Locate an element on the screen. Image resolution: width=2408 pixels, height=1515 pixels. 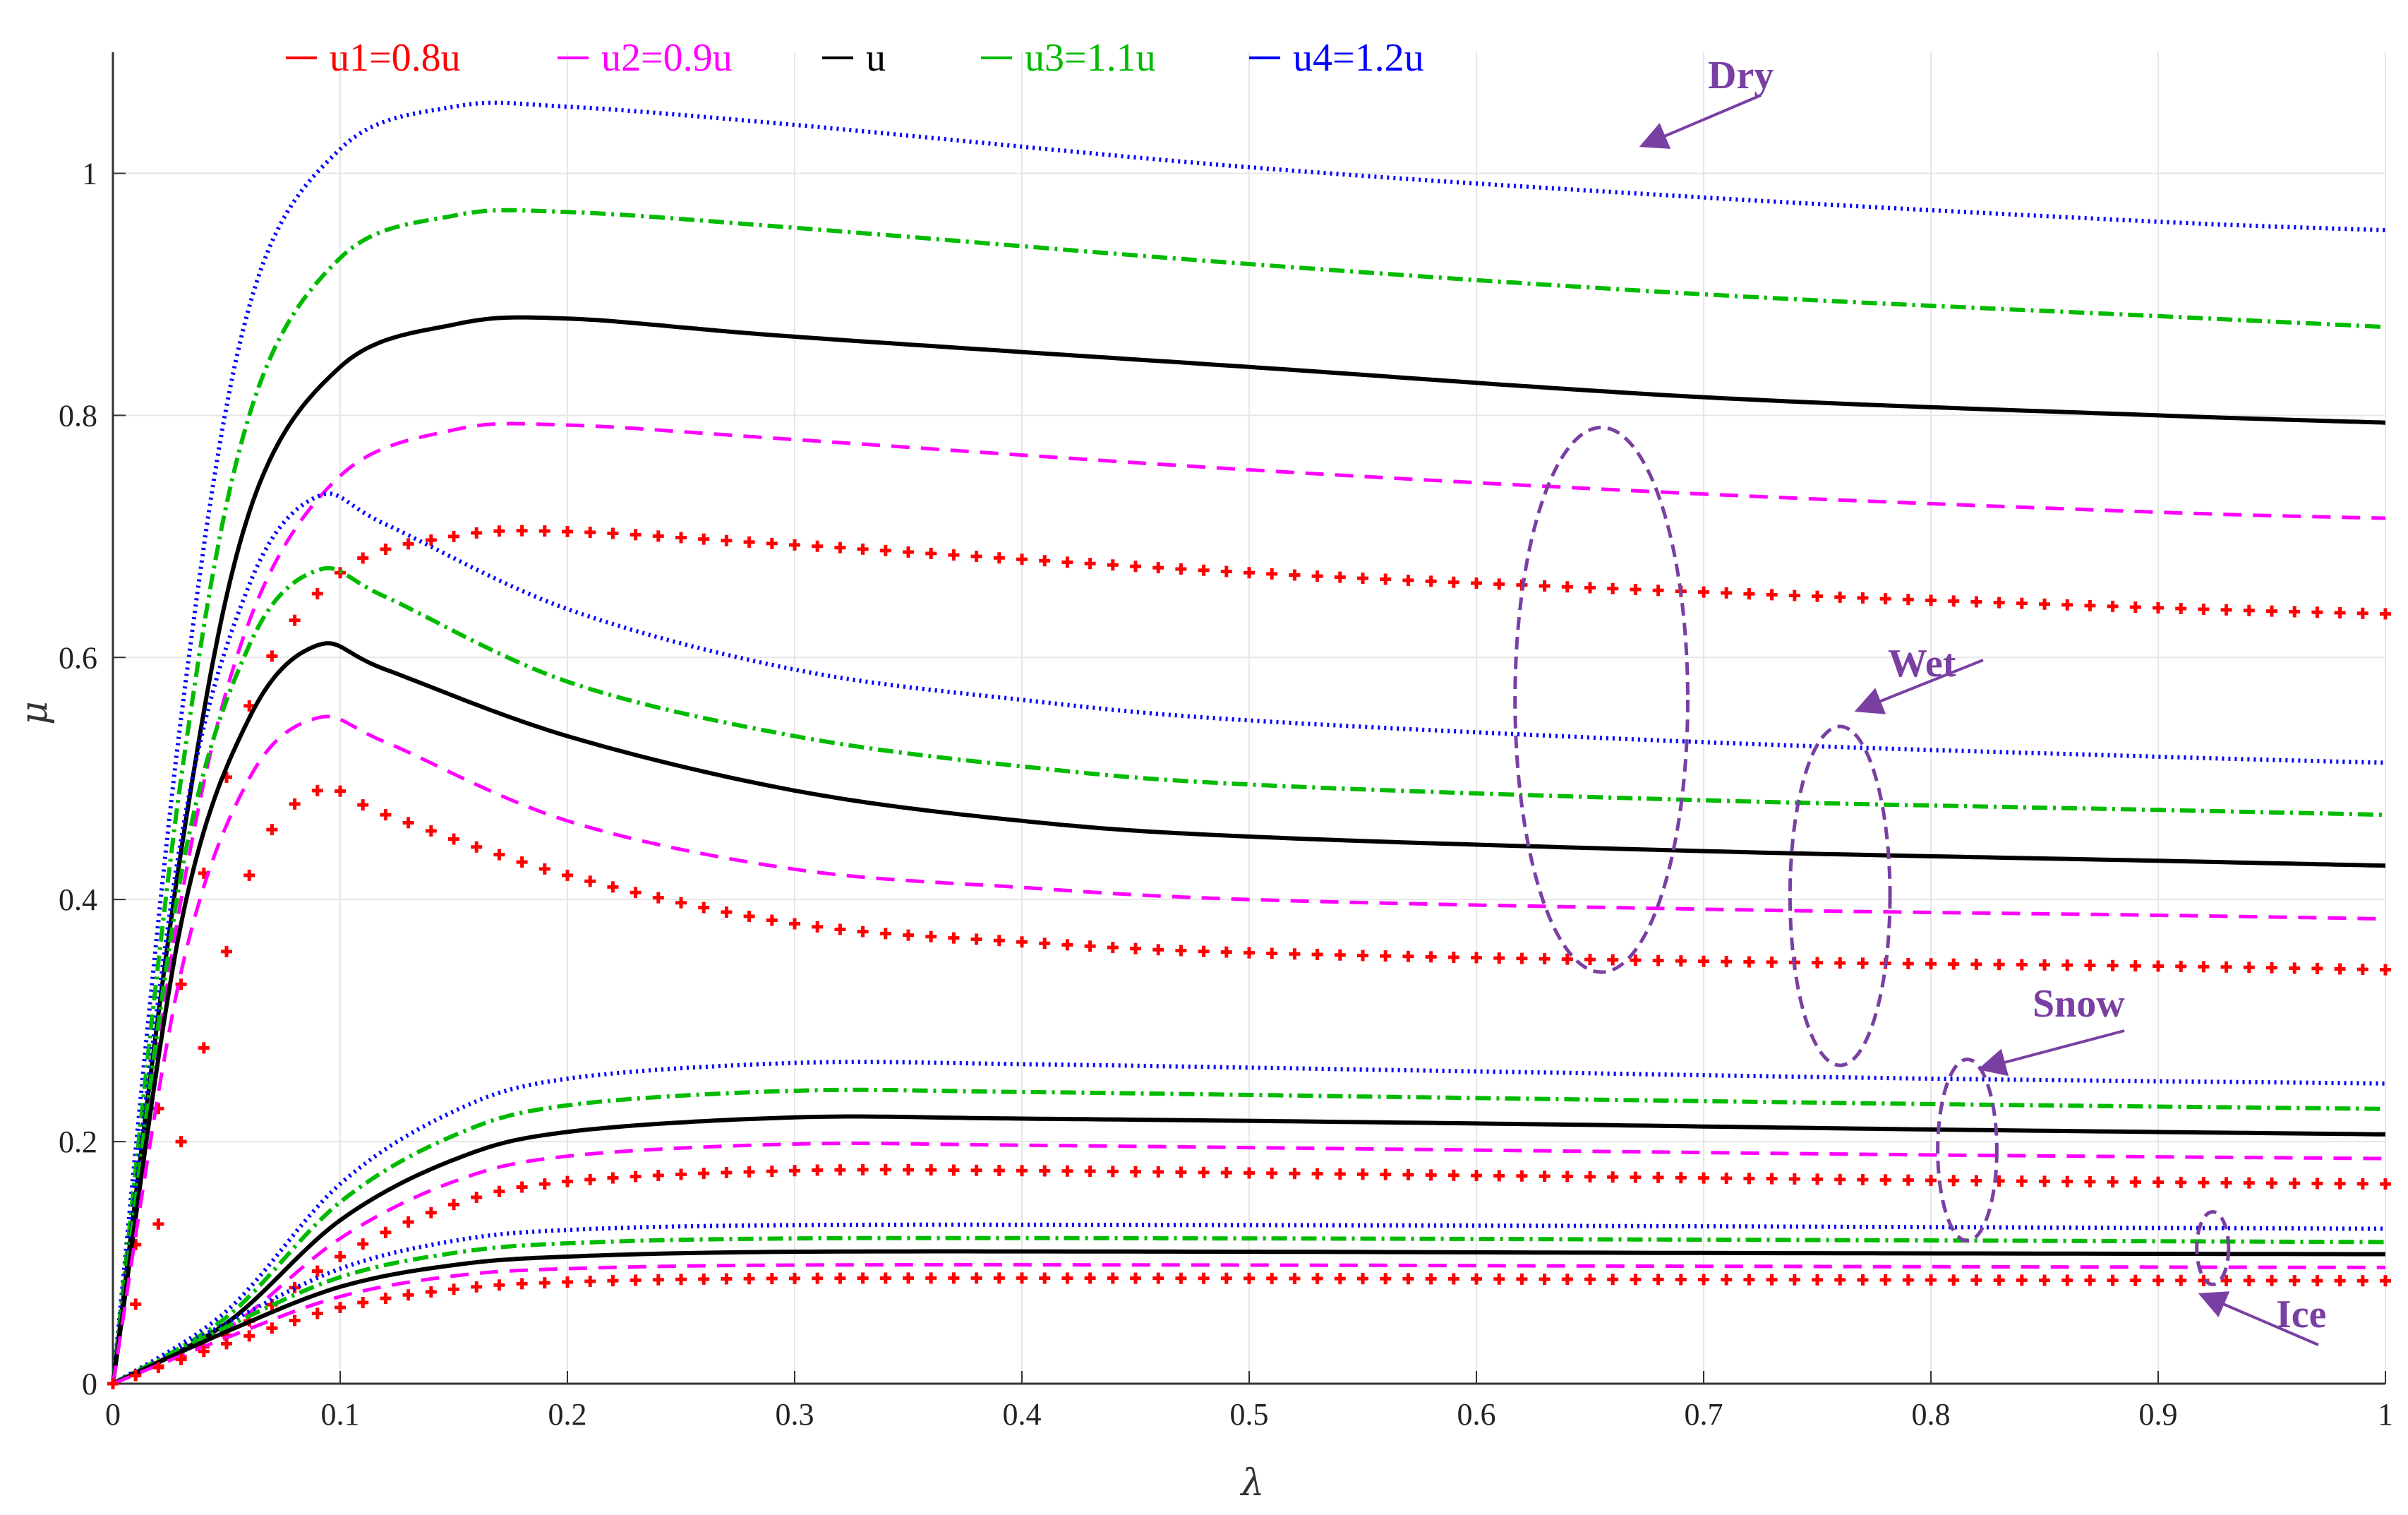
annotation-snow: Snow is located at coordinates (2030, 1112).